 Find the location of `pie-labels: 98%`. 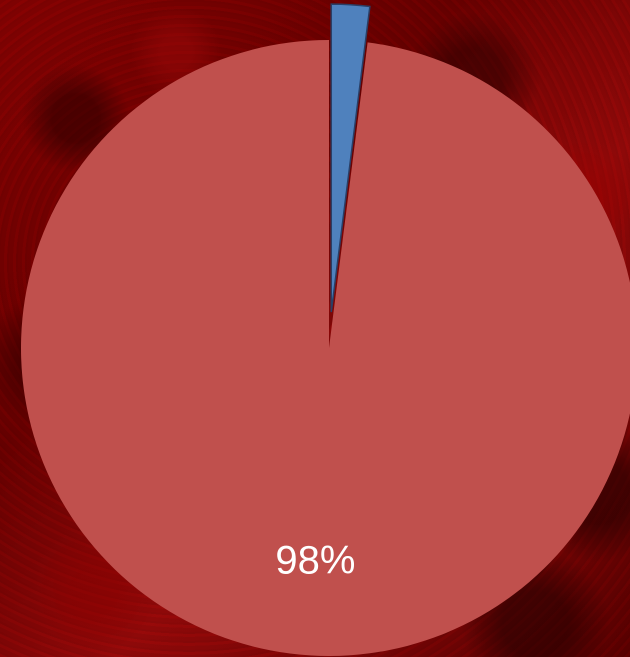

pie-labels: 98% is located at coordinates (315, 561).